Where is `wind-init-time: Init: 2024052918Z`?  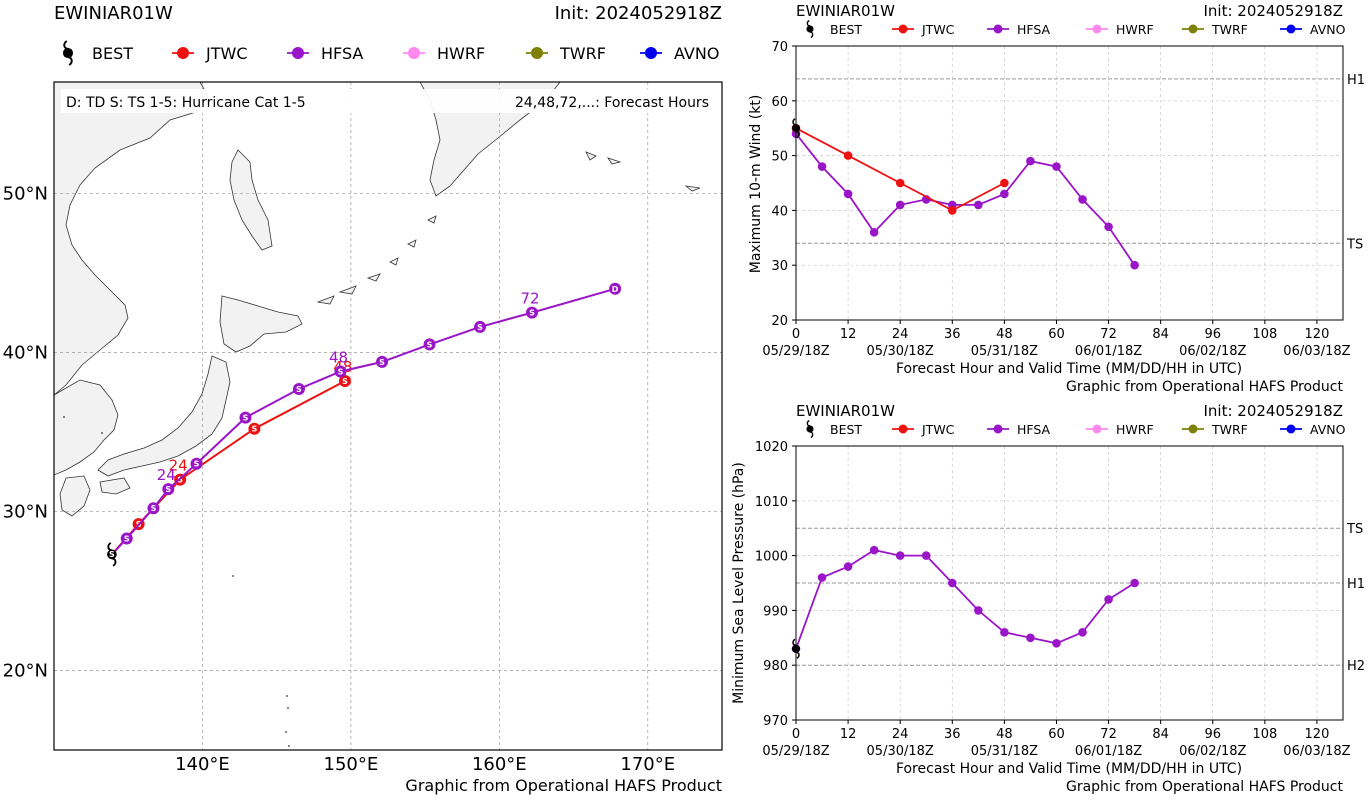 wind-init-time: Init: 2024052918Z is located at coordinates (1273, 11).